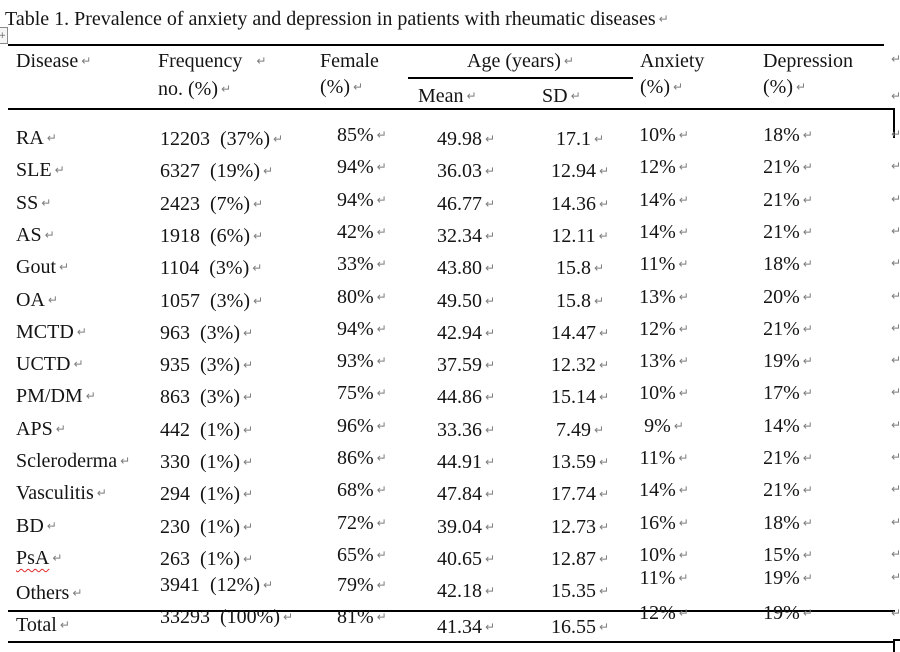 This screenshot has height=652, width=900. Describe the element at coordinates (788, 394) in the screenshot. I see `cell-depression: 17% ↵` at that location.